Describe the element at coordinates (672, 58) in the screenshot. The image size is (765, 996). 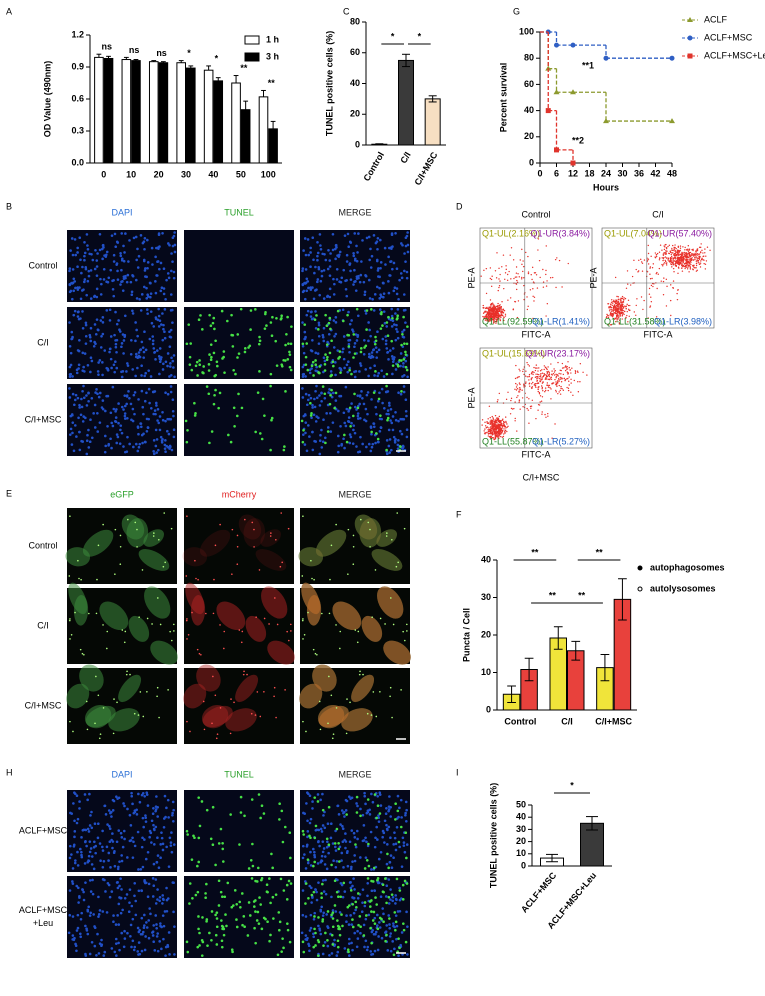
I see `point` at that location.